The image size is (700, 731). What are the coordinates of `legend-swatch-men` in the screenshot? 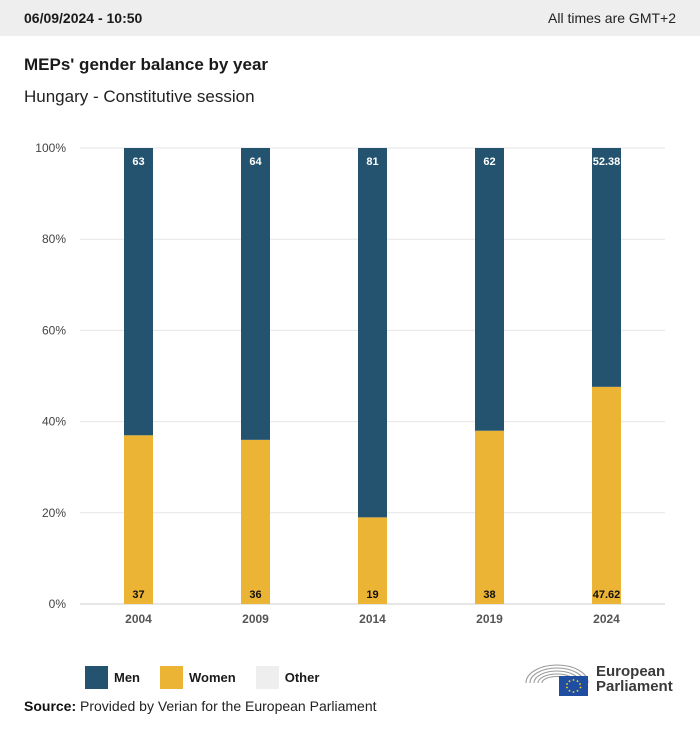 It's located at (96, 677).